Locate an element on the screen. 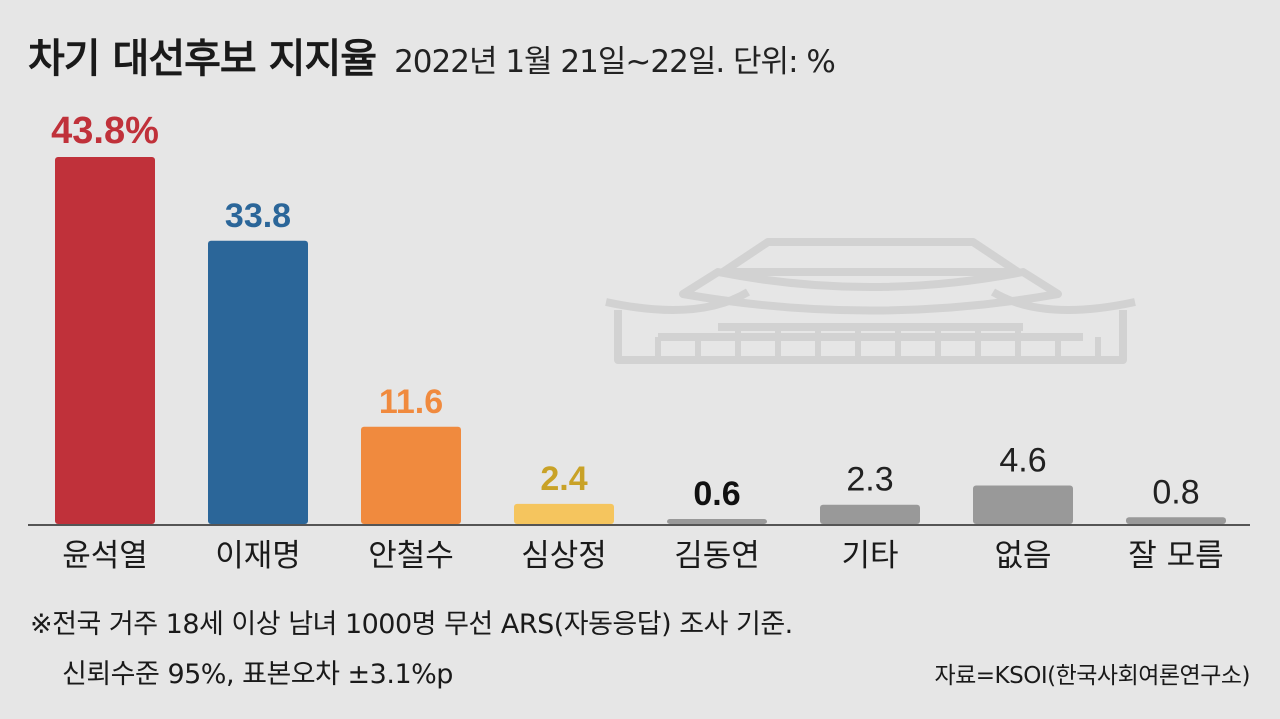  category-label-2: 안철수 is located at coordinates (411, 556).